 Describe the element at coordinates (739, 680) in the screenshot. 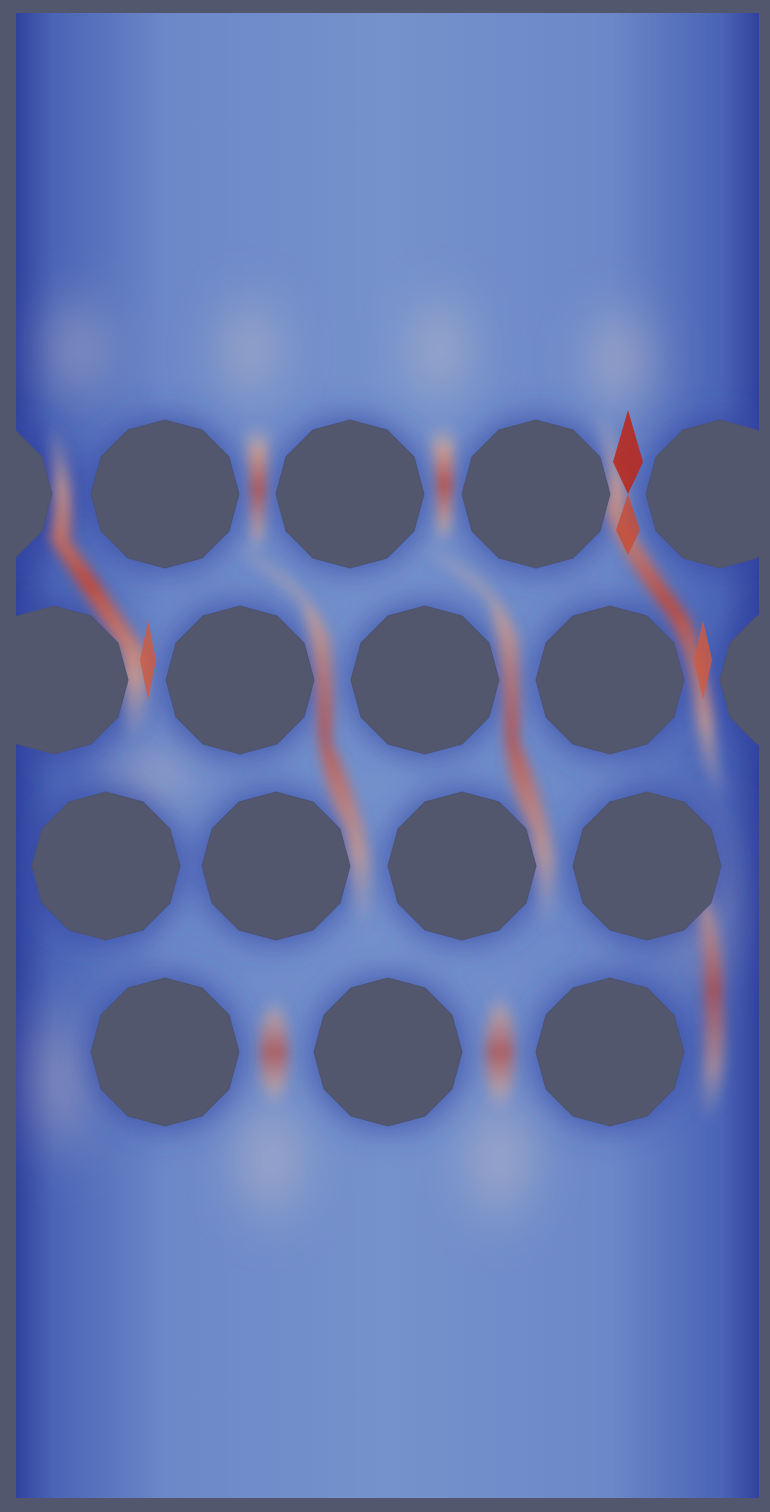

I see `obstacle-r2-c4` at that location.